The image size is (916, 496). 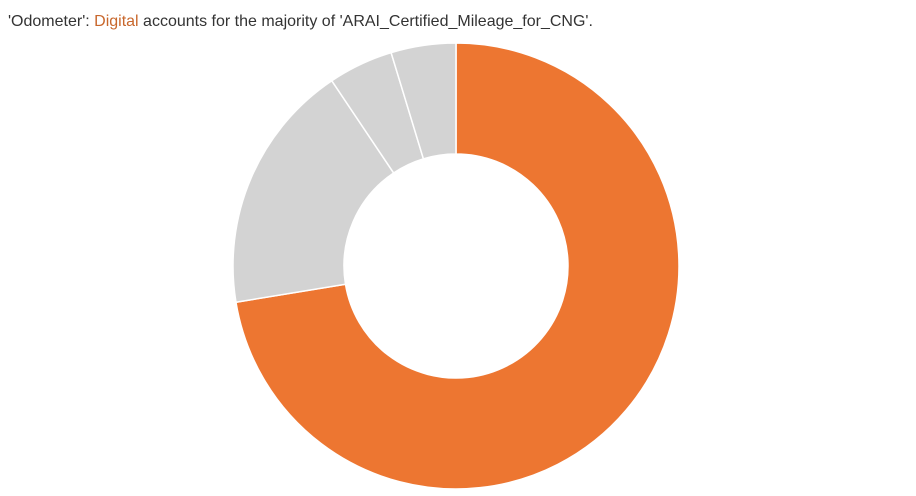 I want to click on title-middle: accounts for the majority of, so click(x=239, y=21).